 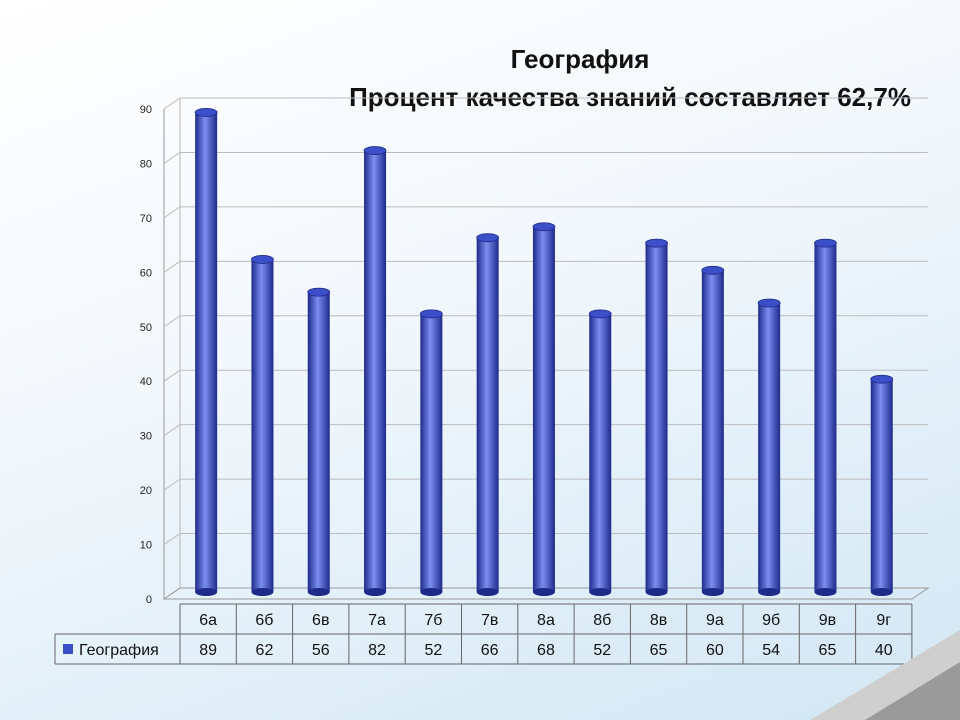 I want to click on y-tick-label: 60, so click(x=146, y=273).